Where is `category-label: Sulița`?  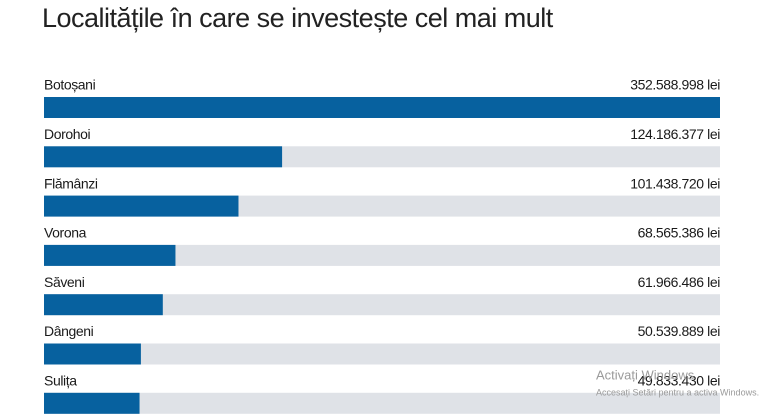 category-label: Sulița is located at coordinates (60, 381).